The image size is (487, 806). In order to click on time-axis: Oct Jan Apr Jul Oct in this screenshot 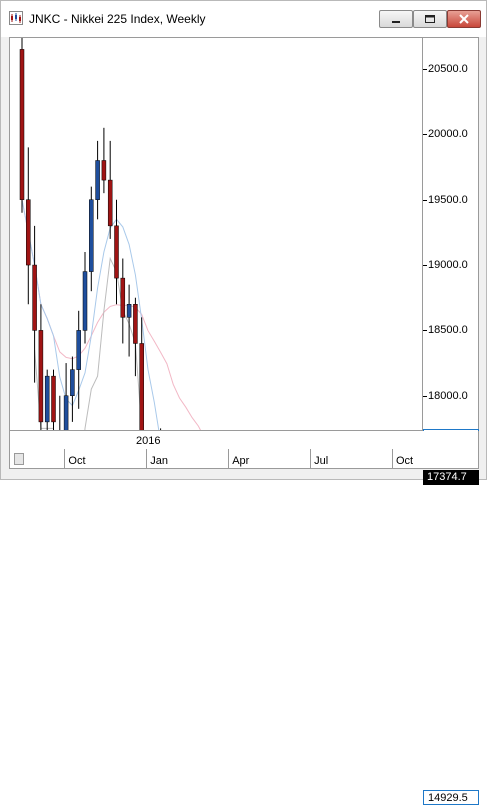, I will do `click(244, 450)`.